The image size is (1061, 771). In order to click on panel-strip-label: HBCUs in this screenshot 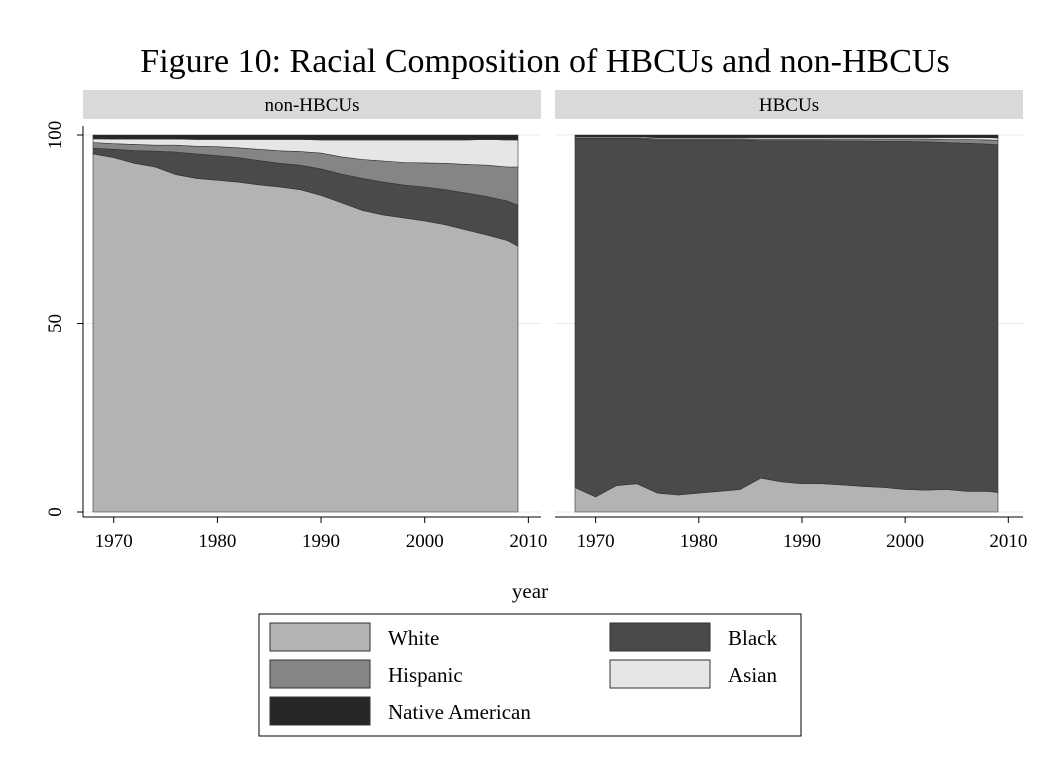, I will do `click(789, 105)`.